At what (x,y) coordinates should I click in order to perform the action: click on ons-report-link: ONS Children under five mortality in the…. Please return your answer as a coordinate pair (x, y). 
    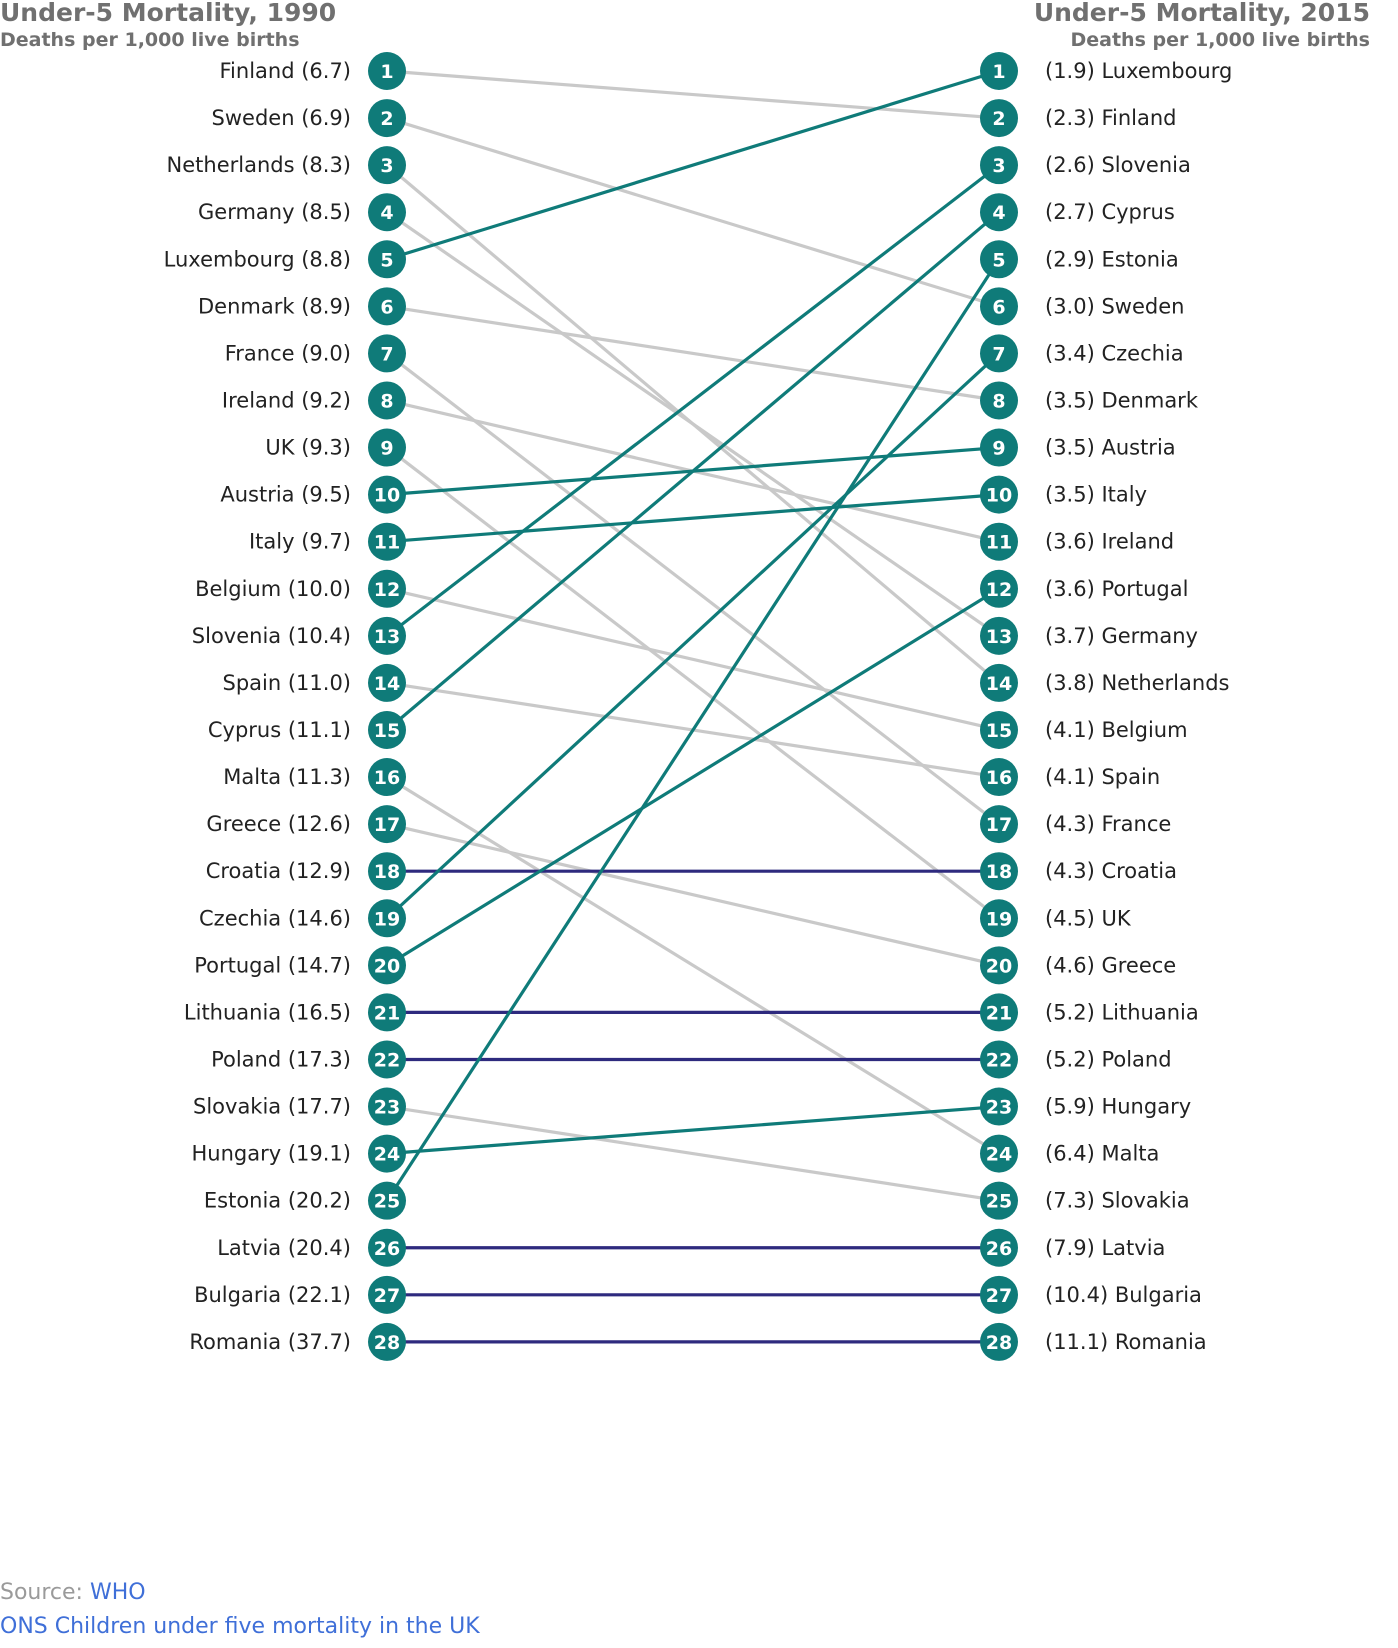
    Looking at the image, I should click on (240, 1626).